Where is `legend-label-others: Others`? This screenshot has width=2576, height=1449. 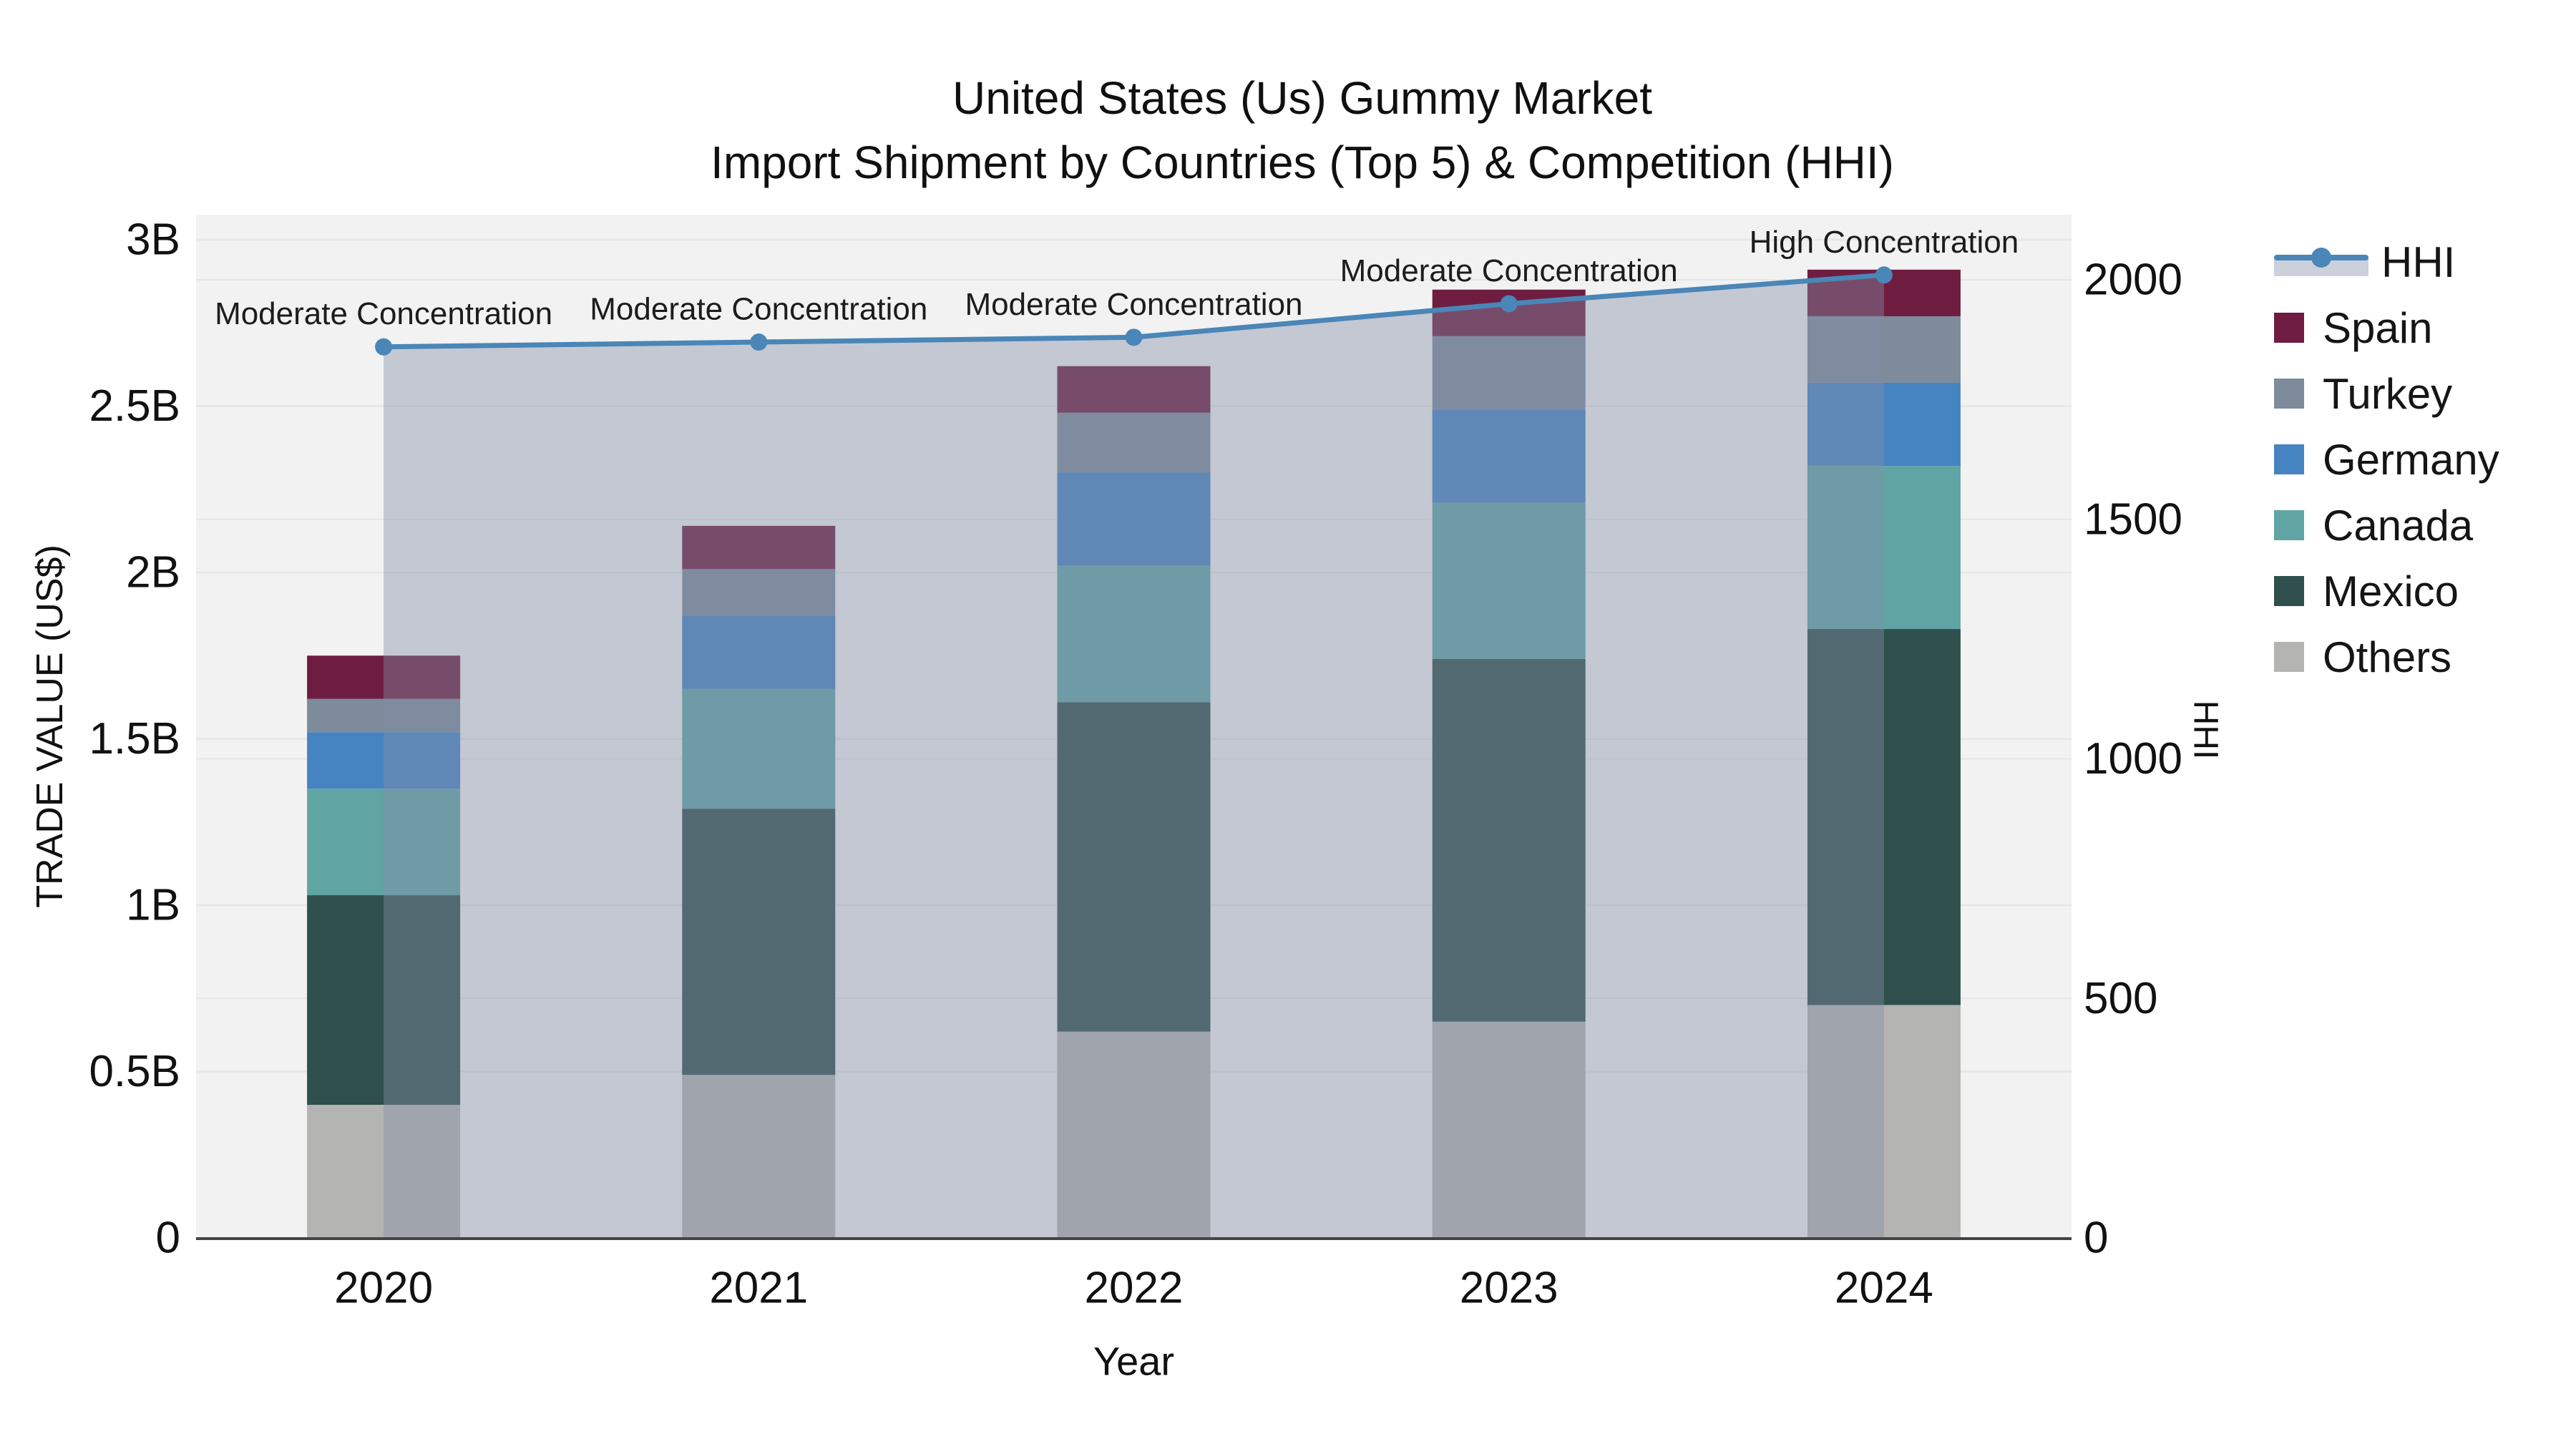
legend-label-others: Others is located at coordinates (2387, 657).